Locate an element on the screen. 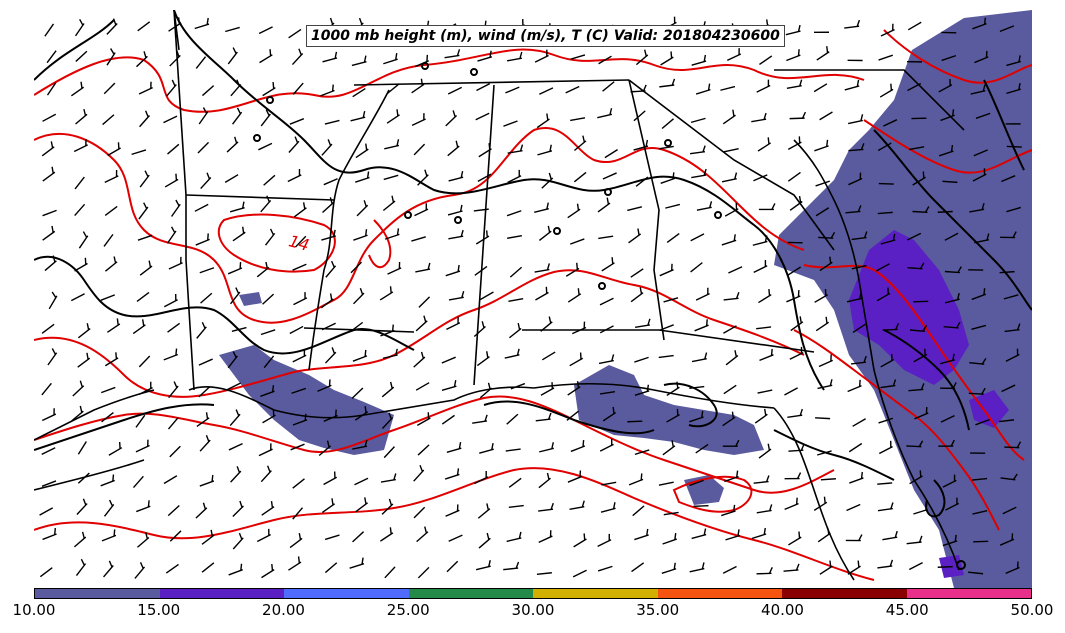 This screenshot has height=633, width=1065. colorbar-segment is located at coordinates (719, 593).